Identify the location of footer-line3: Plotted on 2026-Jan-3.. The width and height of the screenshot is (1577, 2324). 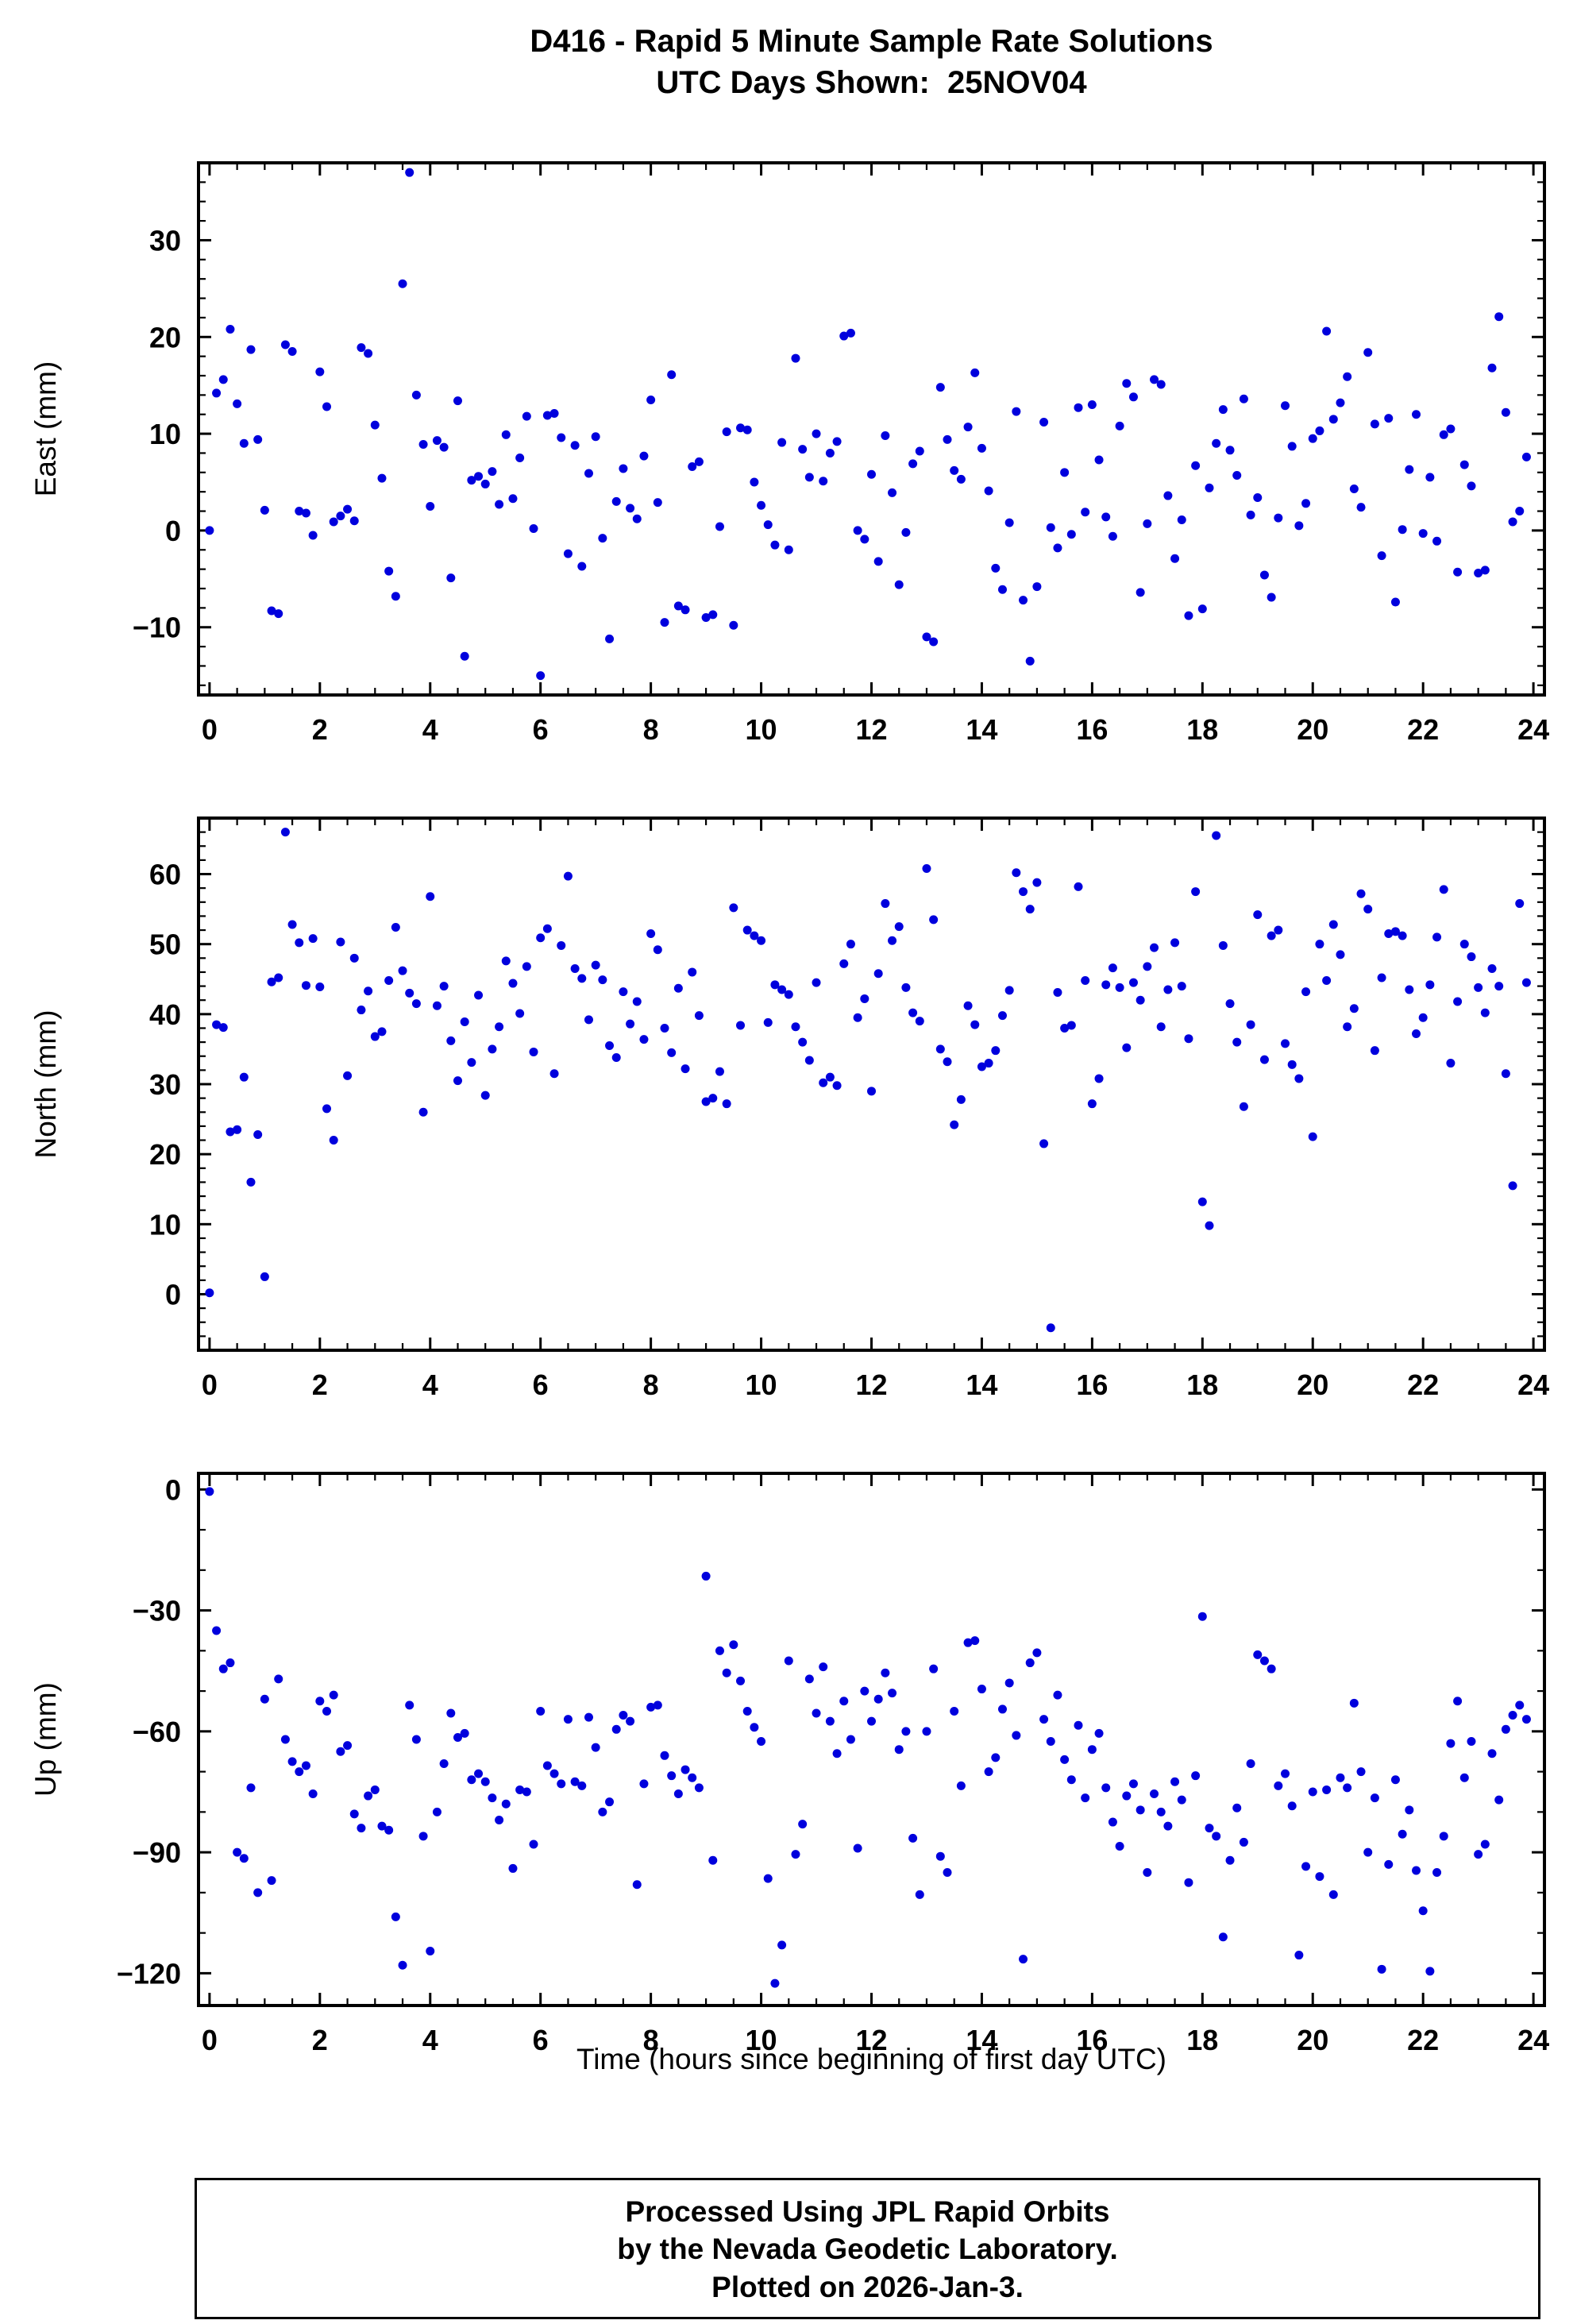
(868, 2286).